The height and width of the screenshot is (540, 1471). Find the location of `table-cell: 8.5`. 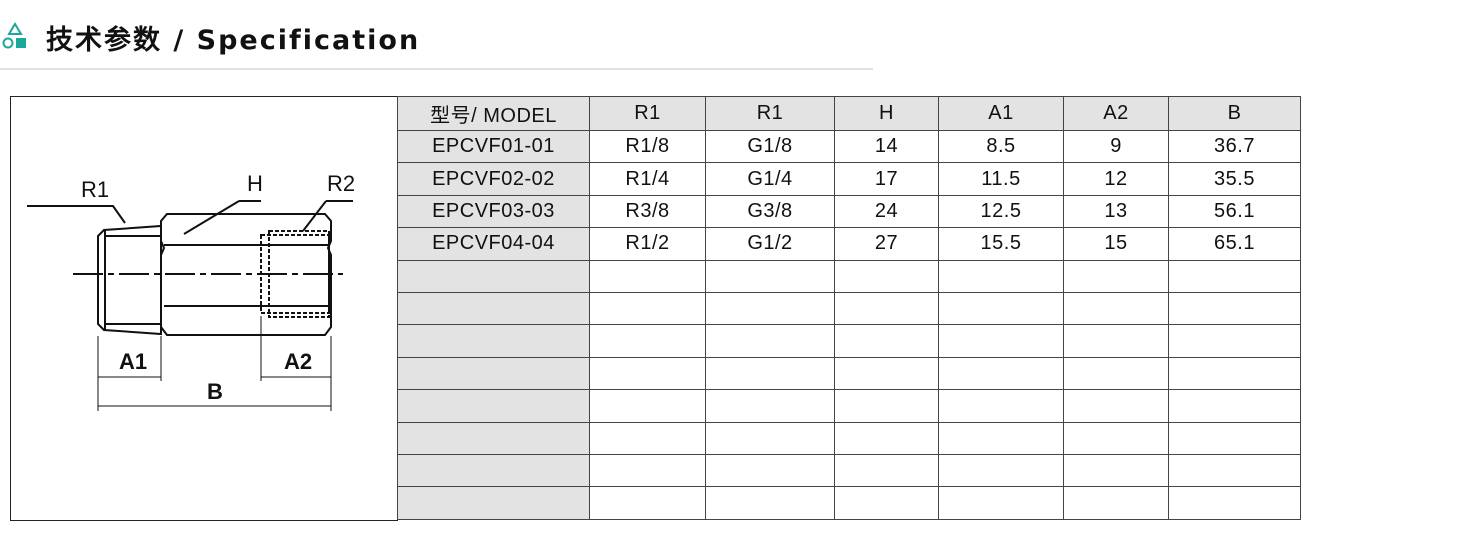

table-cell: 8.5 is located at coordinates (1001, 146).